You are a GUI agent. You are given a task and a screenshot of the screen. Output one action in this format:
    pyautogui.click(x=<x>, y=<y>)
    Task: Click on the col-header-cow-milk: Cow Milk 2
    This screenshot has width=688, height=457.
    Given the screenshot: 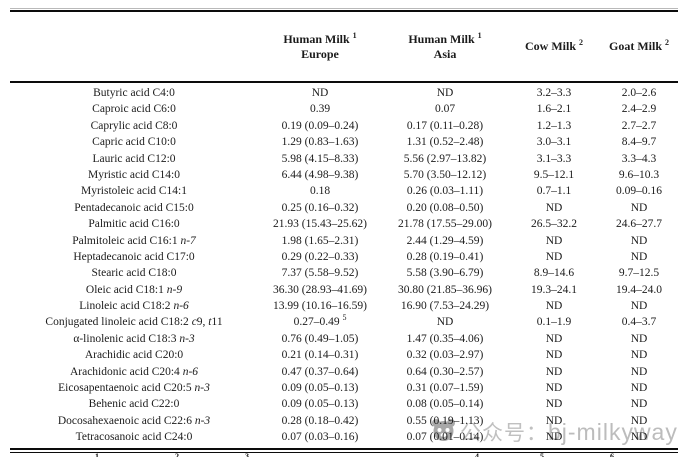 What is the action you would take?
    pyautogui.click(x=554, y=46)
    